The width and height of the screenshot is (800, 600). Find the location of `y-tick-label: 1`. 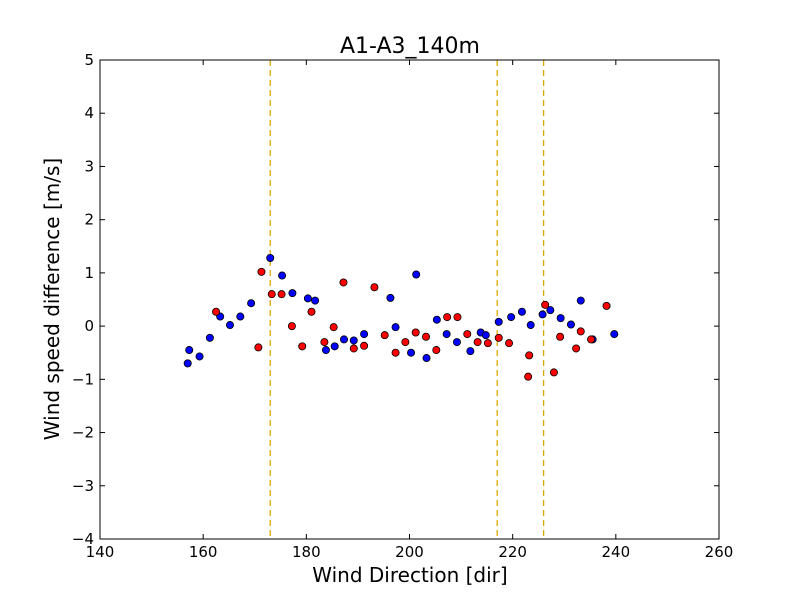

y-tick-label: 1 is located at coordinates (89, 273).